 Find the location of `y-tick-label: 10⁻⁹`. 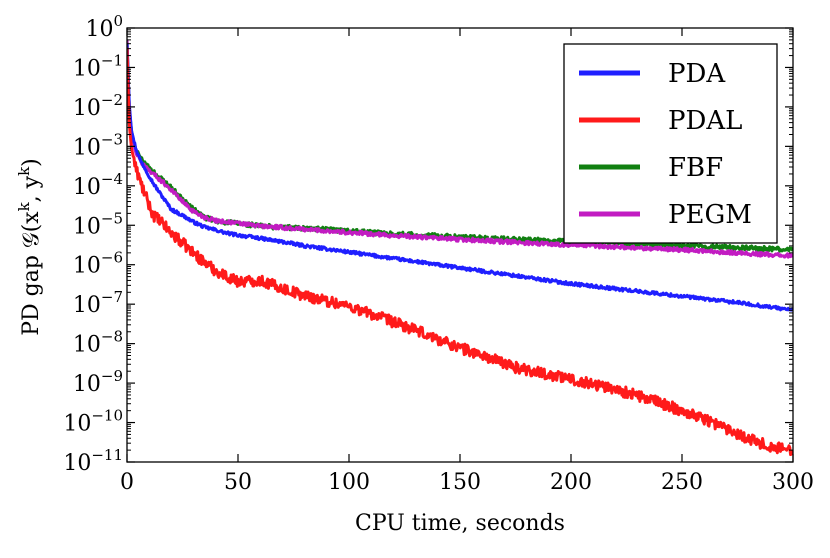

y-tick-label: 10⁻⁹ is located at coordinates (98, 382).